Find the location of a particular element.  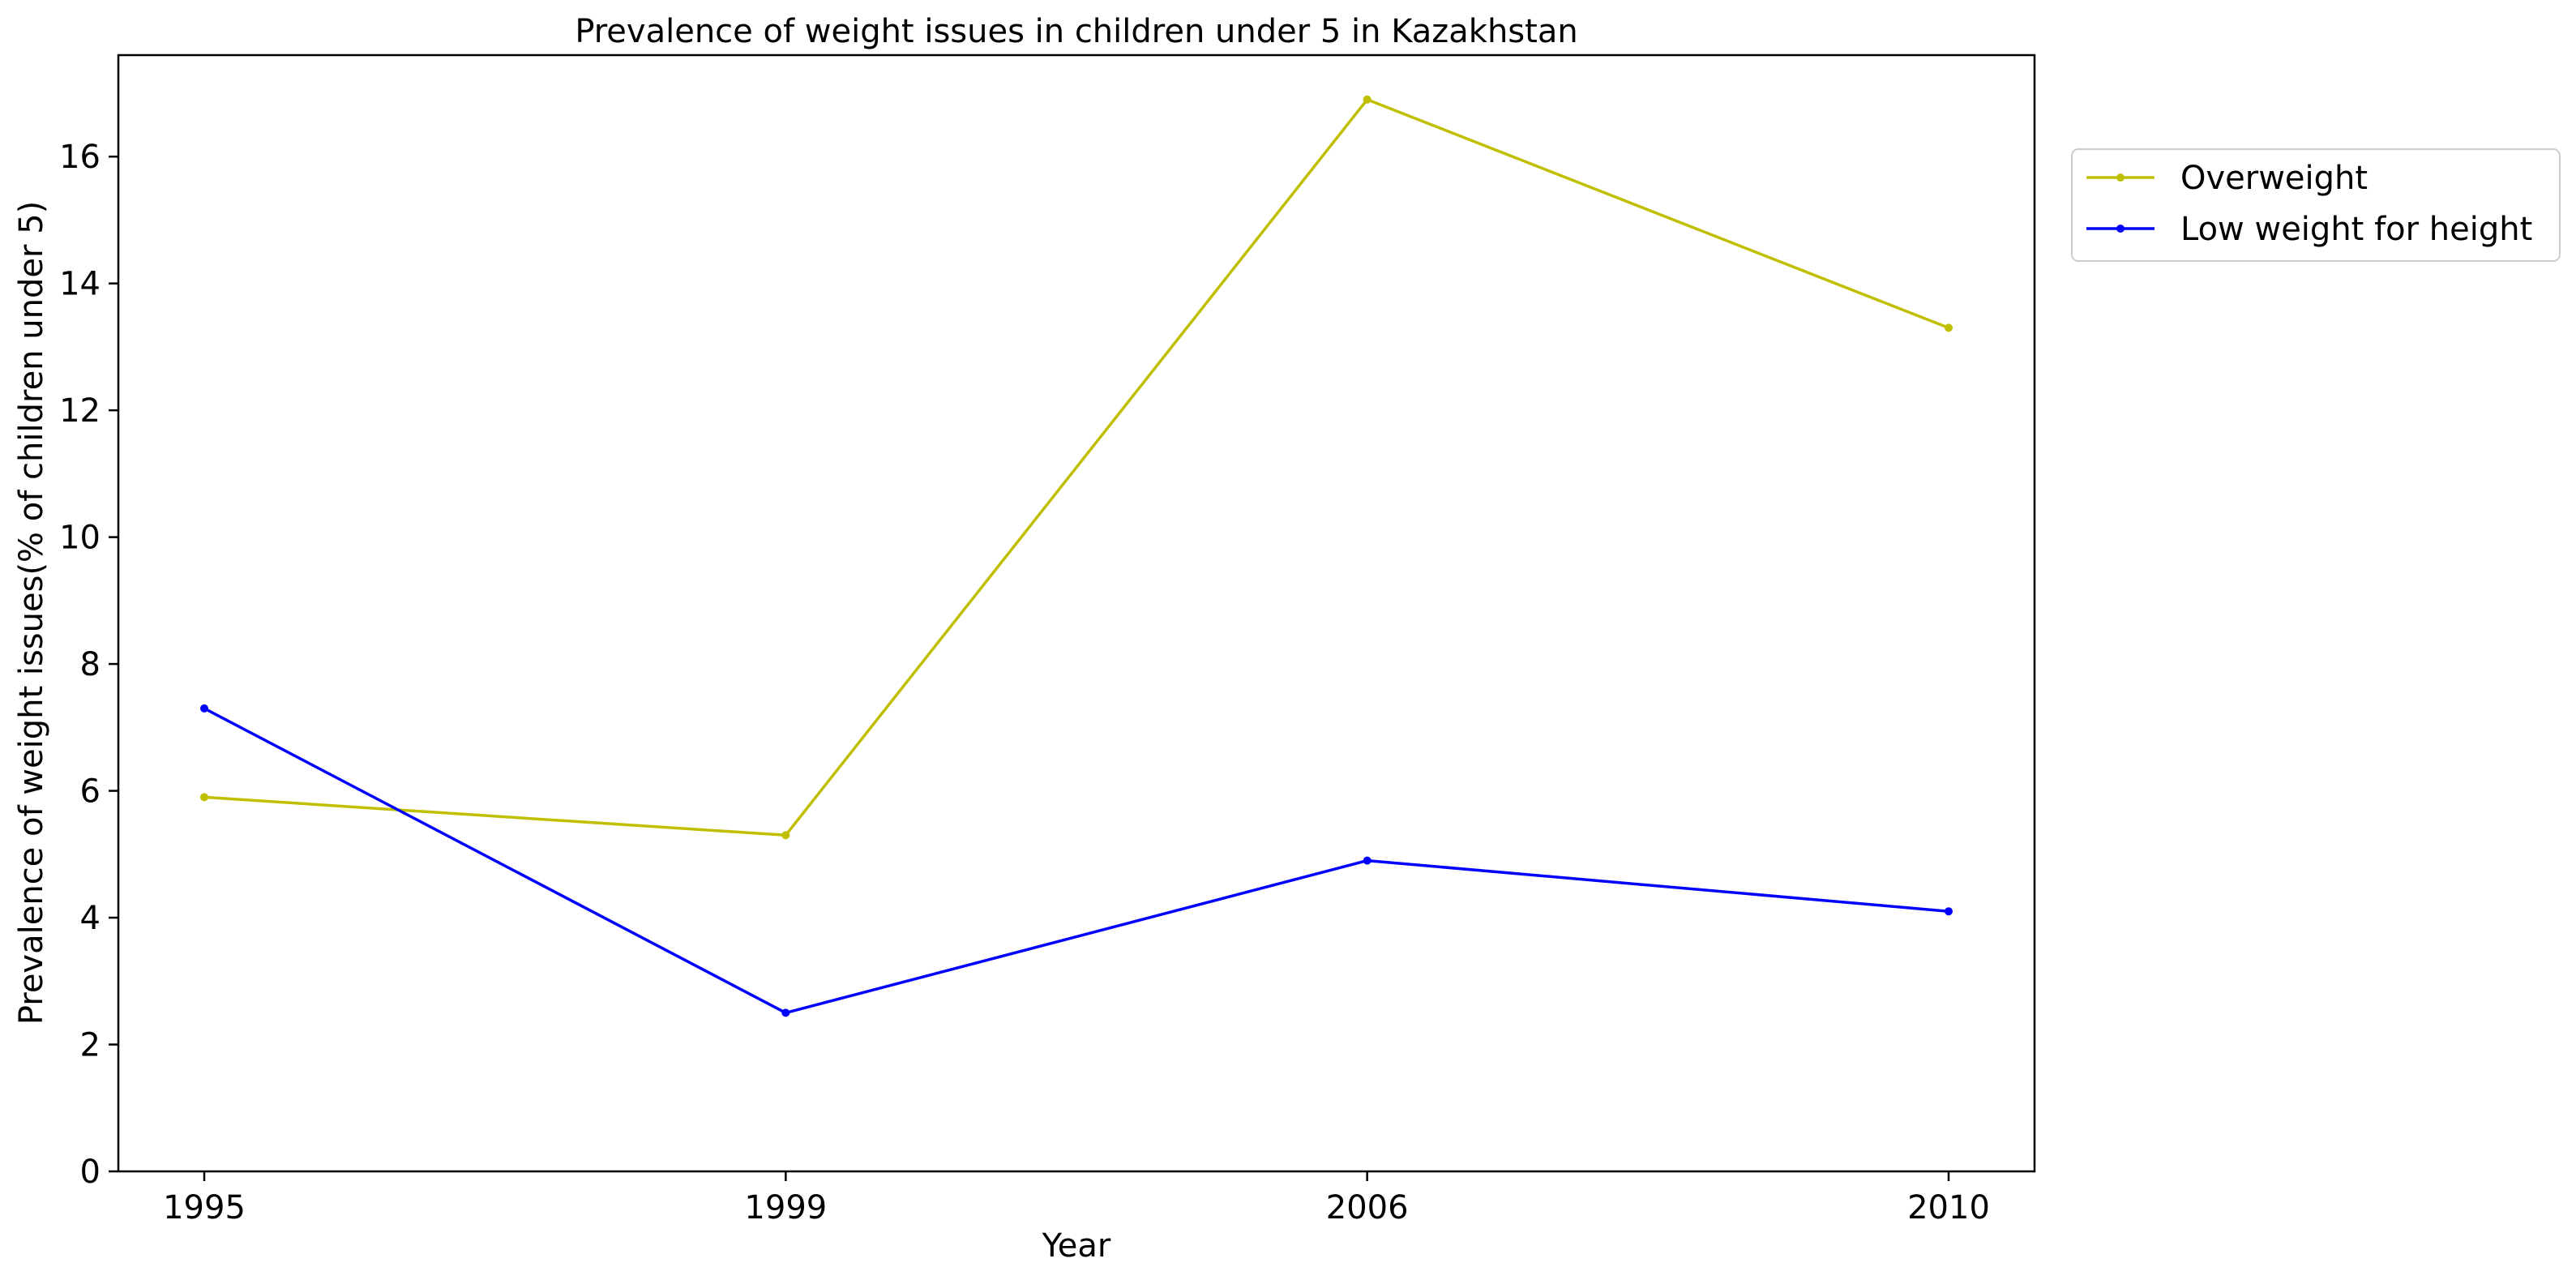

legend-entries: Overweight Low weight for height is located at coordinates (2309, 204).